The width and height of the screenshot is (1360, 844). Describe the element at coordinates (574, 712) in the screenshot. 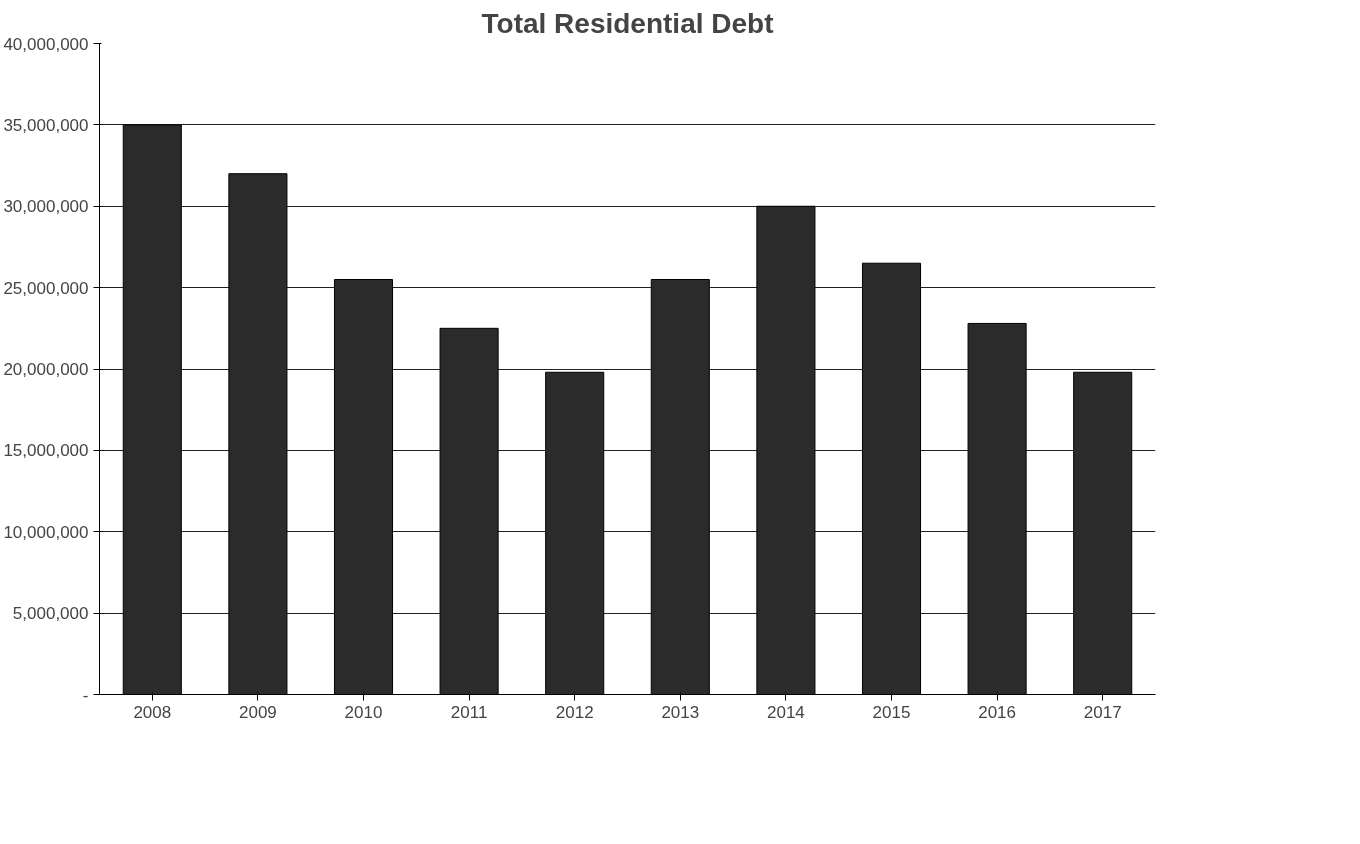

I see `x-tick-label: 2012` at that location.